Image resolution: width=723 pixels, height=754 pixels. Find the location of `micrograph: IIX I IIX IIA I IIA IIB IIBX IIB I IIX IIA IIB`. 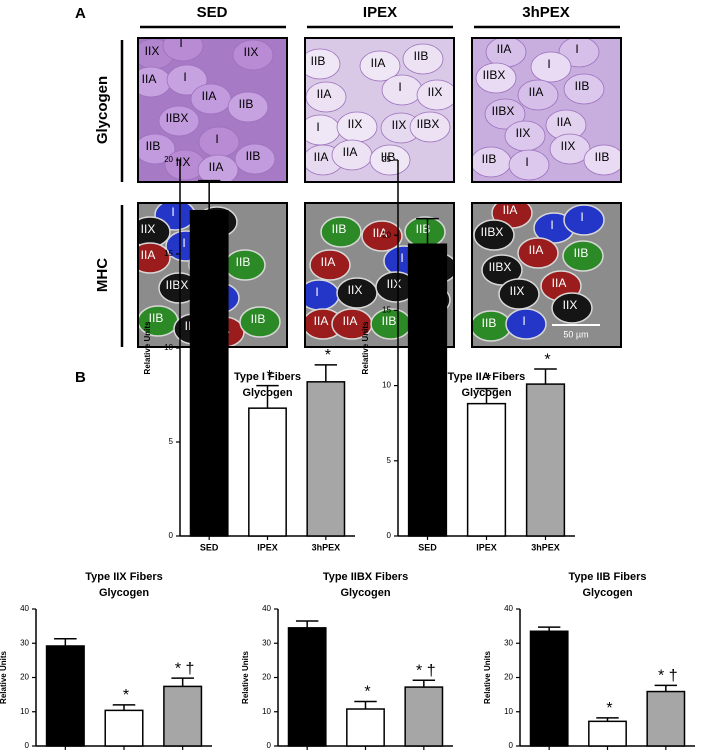

micrograph: IIX I IIX IIA I IIA IIB IIBX IIB I IIX IIA IIB is located at coordinates (212, 109).